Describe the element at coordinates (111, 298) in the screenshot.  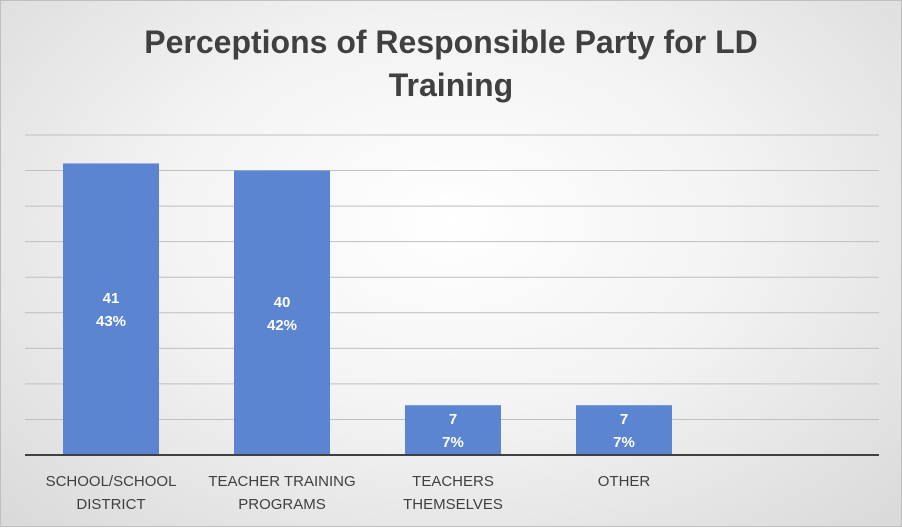
I see `data-label-value: 41` at that location.